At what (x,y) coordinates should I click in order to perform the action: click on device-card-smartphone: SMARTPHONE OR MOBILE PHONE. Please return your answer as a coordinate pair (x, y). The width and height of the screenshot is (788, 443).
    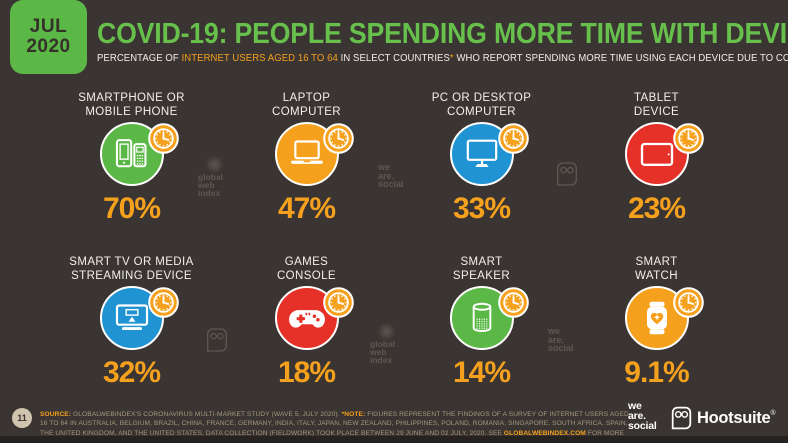
    Looking at the image, I should click on (131, 159).